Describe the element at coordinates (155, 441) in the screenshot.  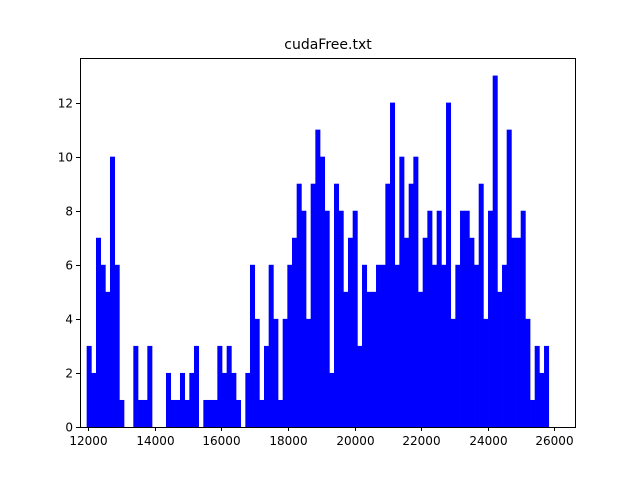
I see `x-tick-label: 14000` at that location.